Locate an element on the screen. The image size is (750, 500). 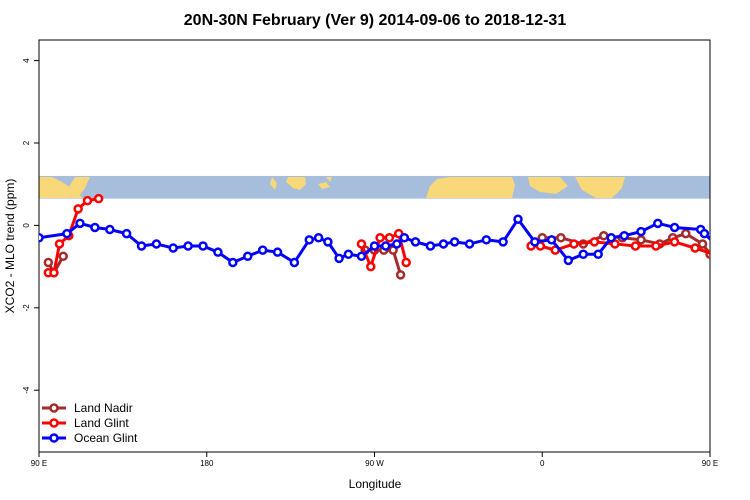
map-band-land is located at coordinates (332, 187).